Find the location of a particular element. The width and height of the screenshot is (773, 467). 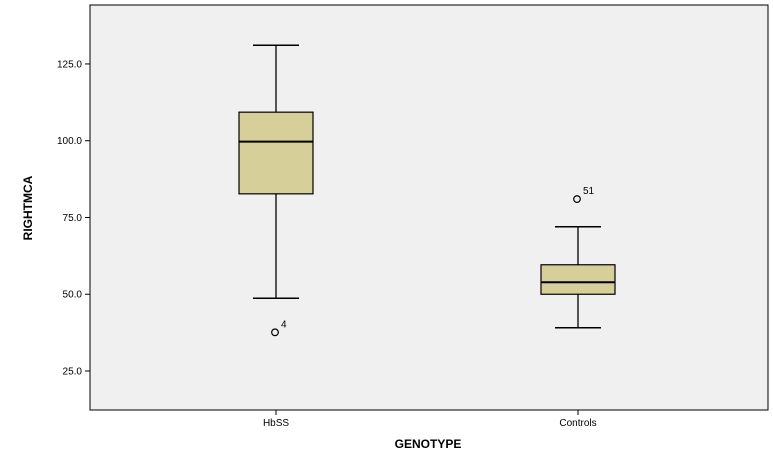

outlier-label: 4 is located at coordinates (284, 324).